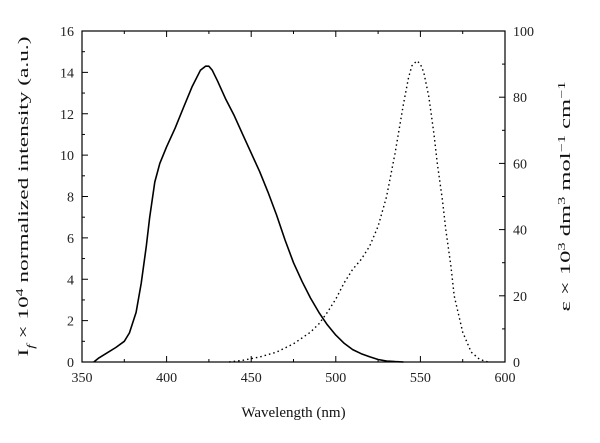  Describe the element at coordinates (293, 413) in the screenshot. I see `x-axis-title: Wavelength (nm)` at that location.